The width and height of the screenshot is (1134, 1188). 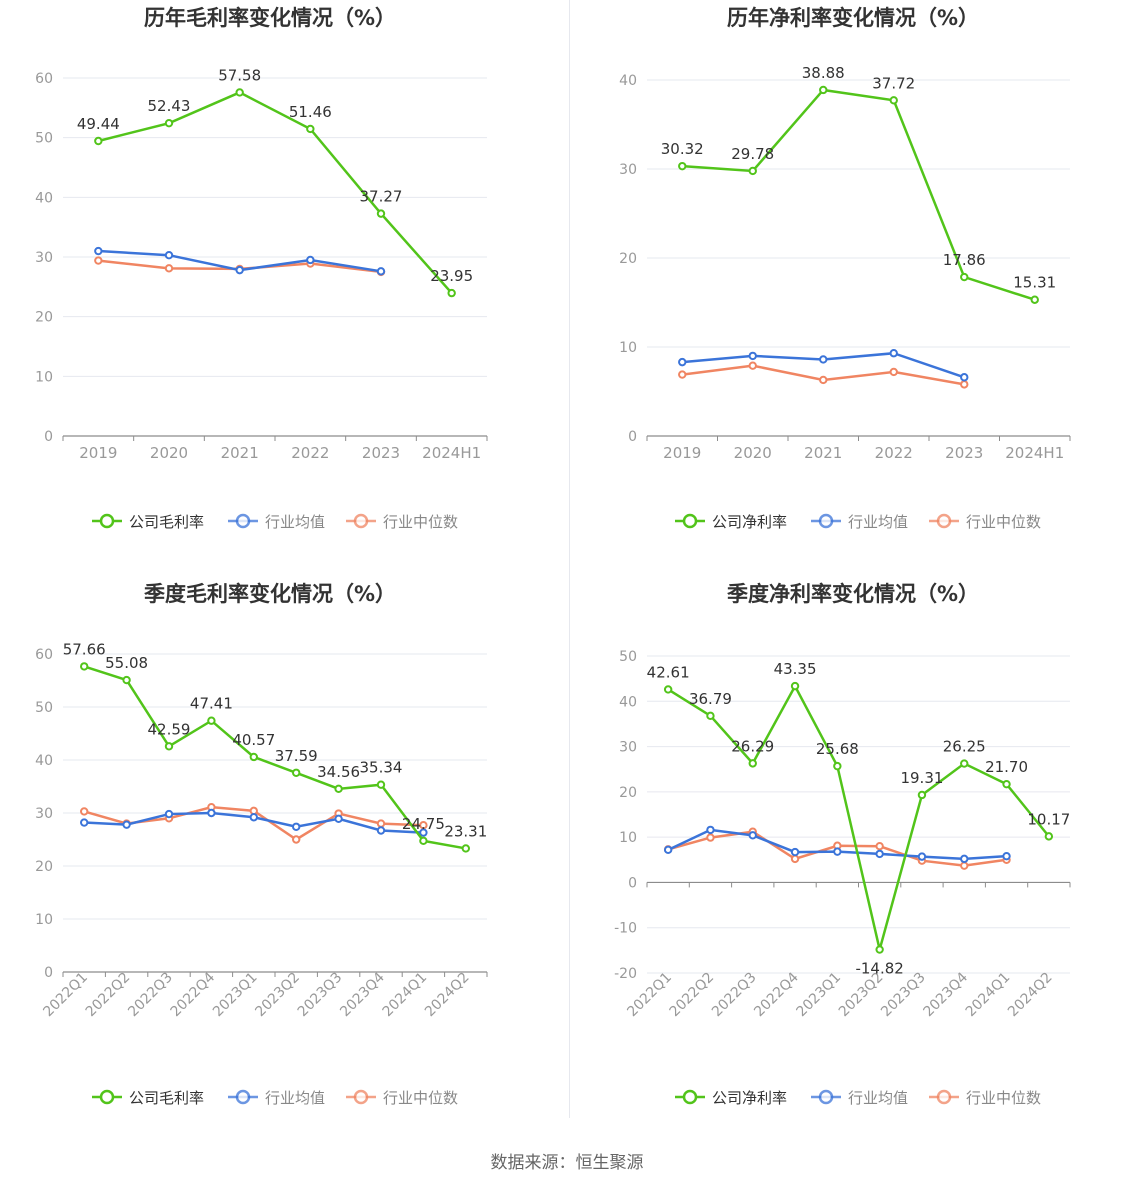 I want to click on data-label: 37.59, so click(x=296, y=756).